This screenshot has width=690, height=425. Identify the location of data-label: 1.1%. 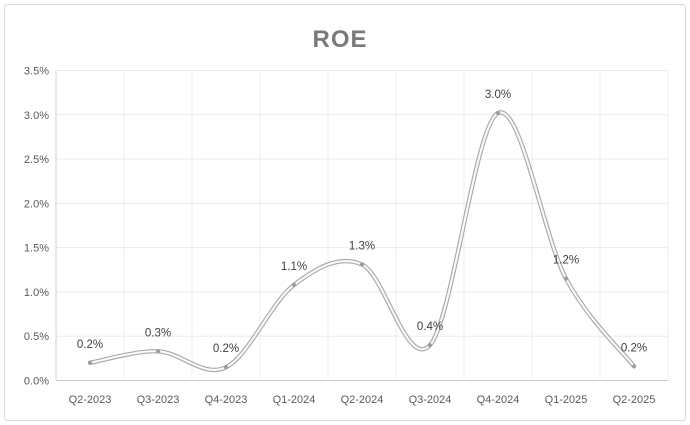
(294, 267).